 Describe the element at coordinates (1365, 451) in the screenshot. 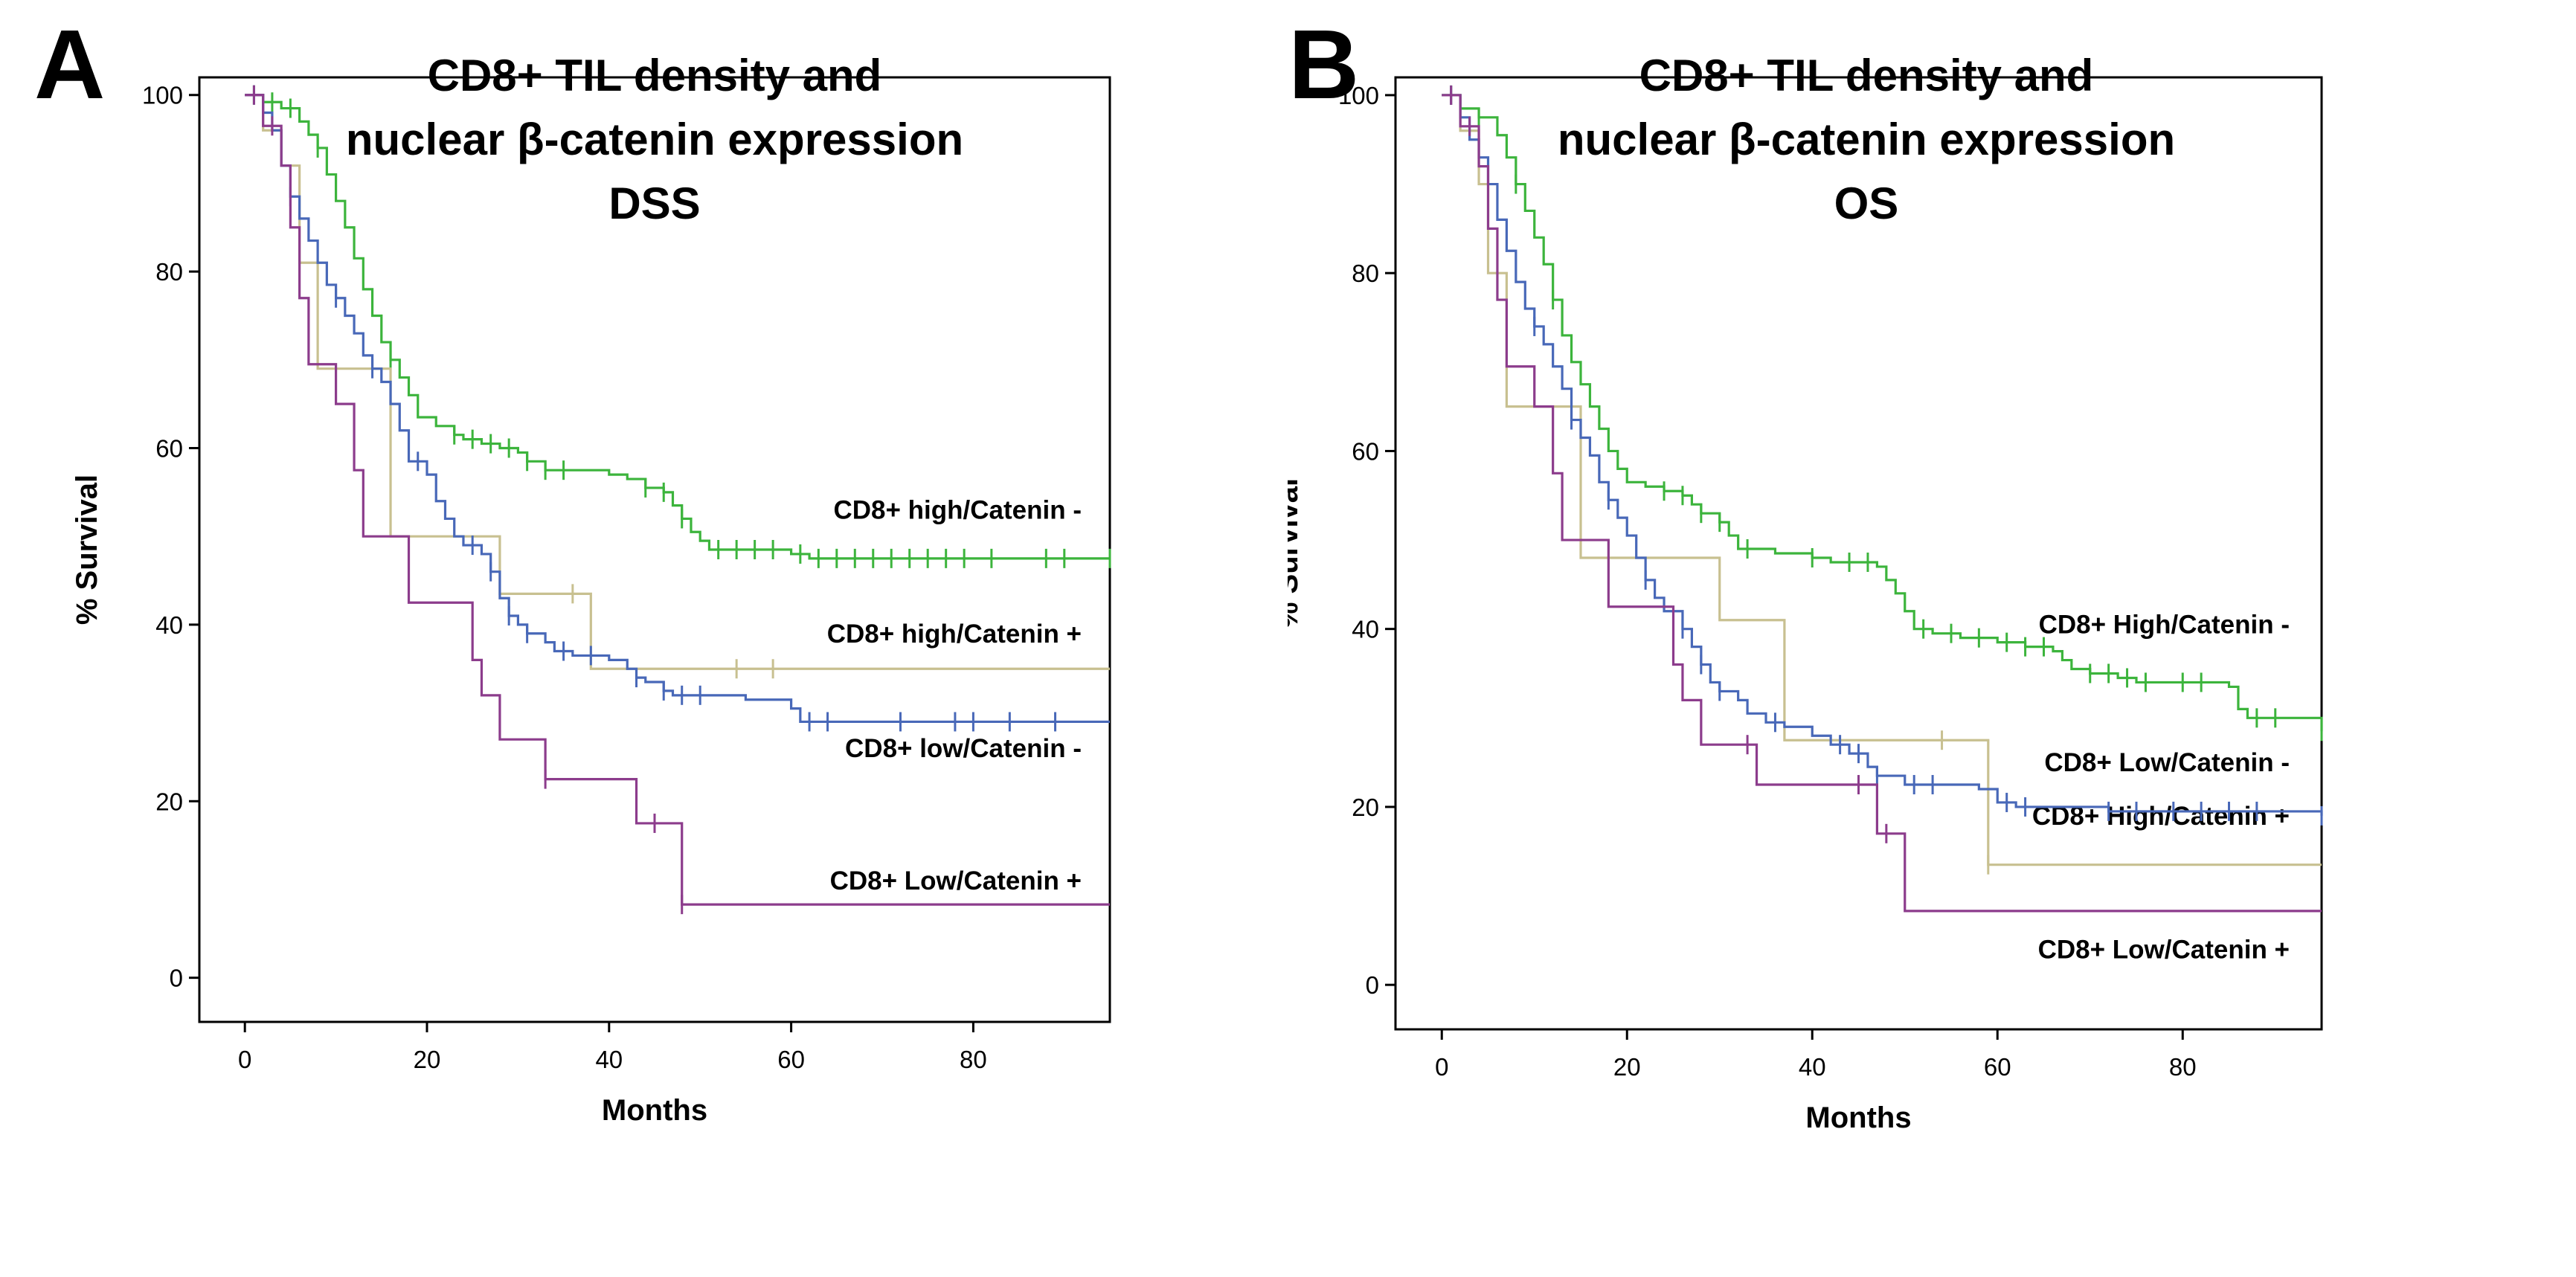

I see `panel-b-y-tick-label: 60` at that location.